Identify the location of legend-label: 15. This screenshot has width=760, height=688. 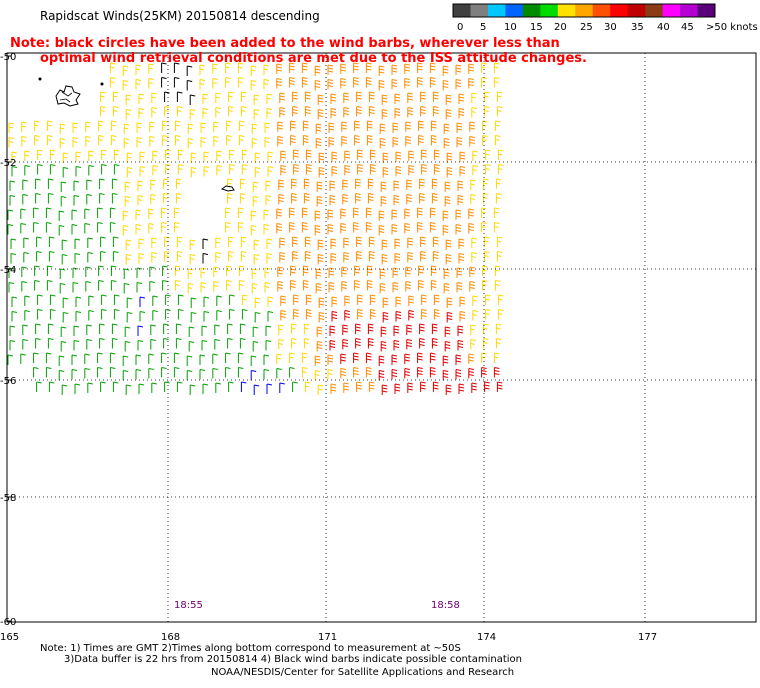
(536, 27).